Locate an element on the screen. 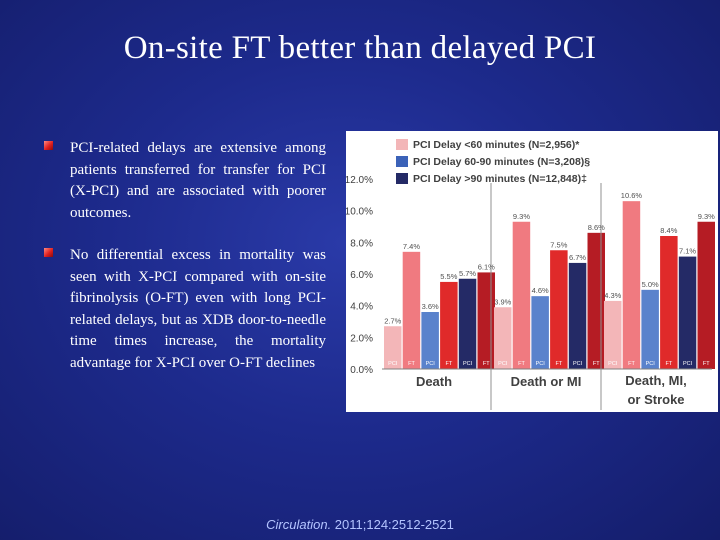  citation-details: 2011;124:2512-2521 is located at coordinates (392, 524).